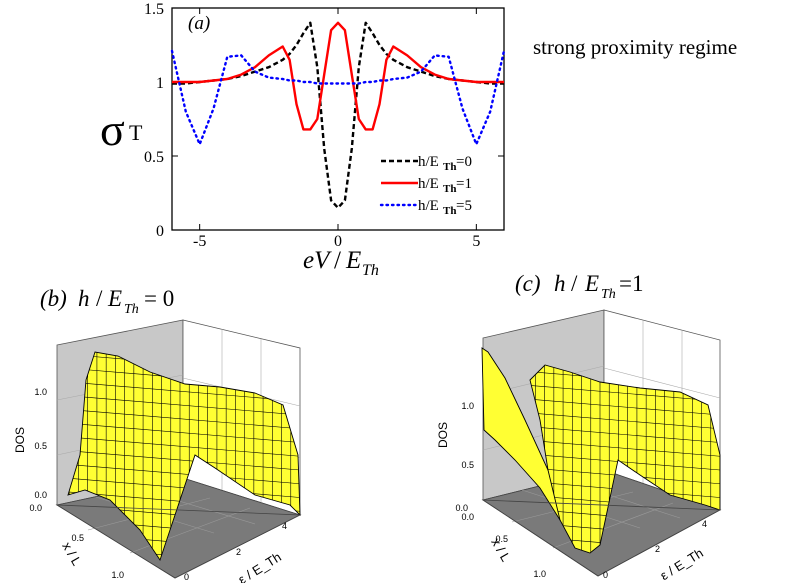  I want to click on svg-text: =5, so click(464, 206).